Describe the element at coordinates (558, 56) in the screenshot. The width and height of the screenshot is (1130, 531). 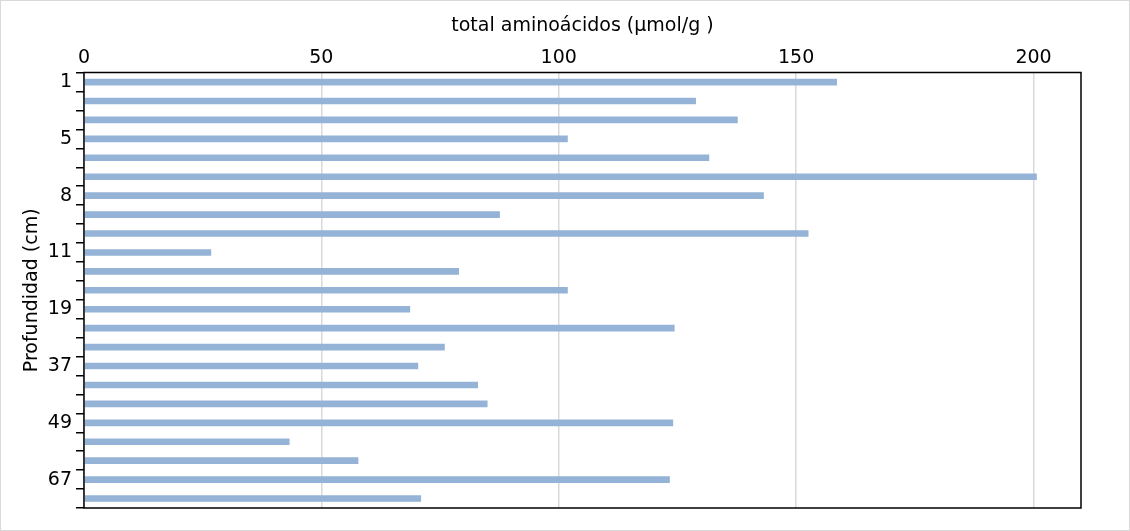
I see `x-tick-label: 100` at that location.